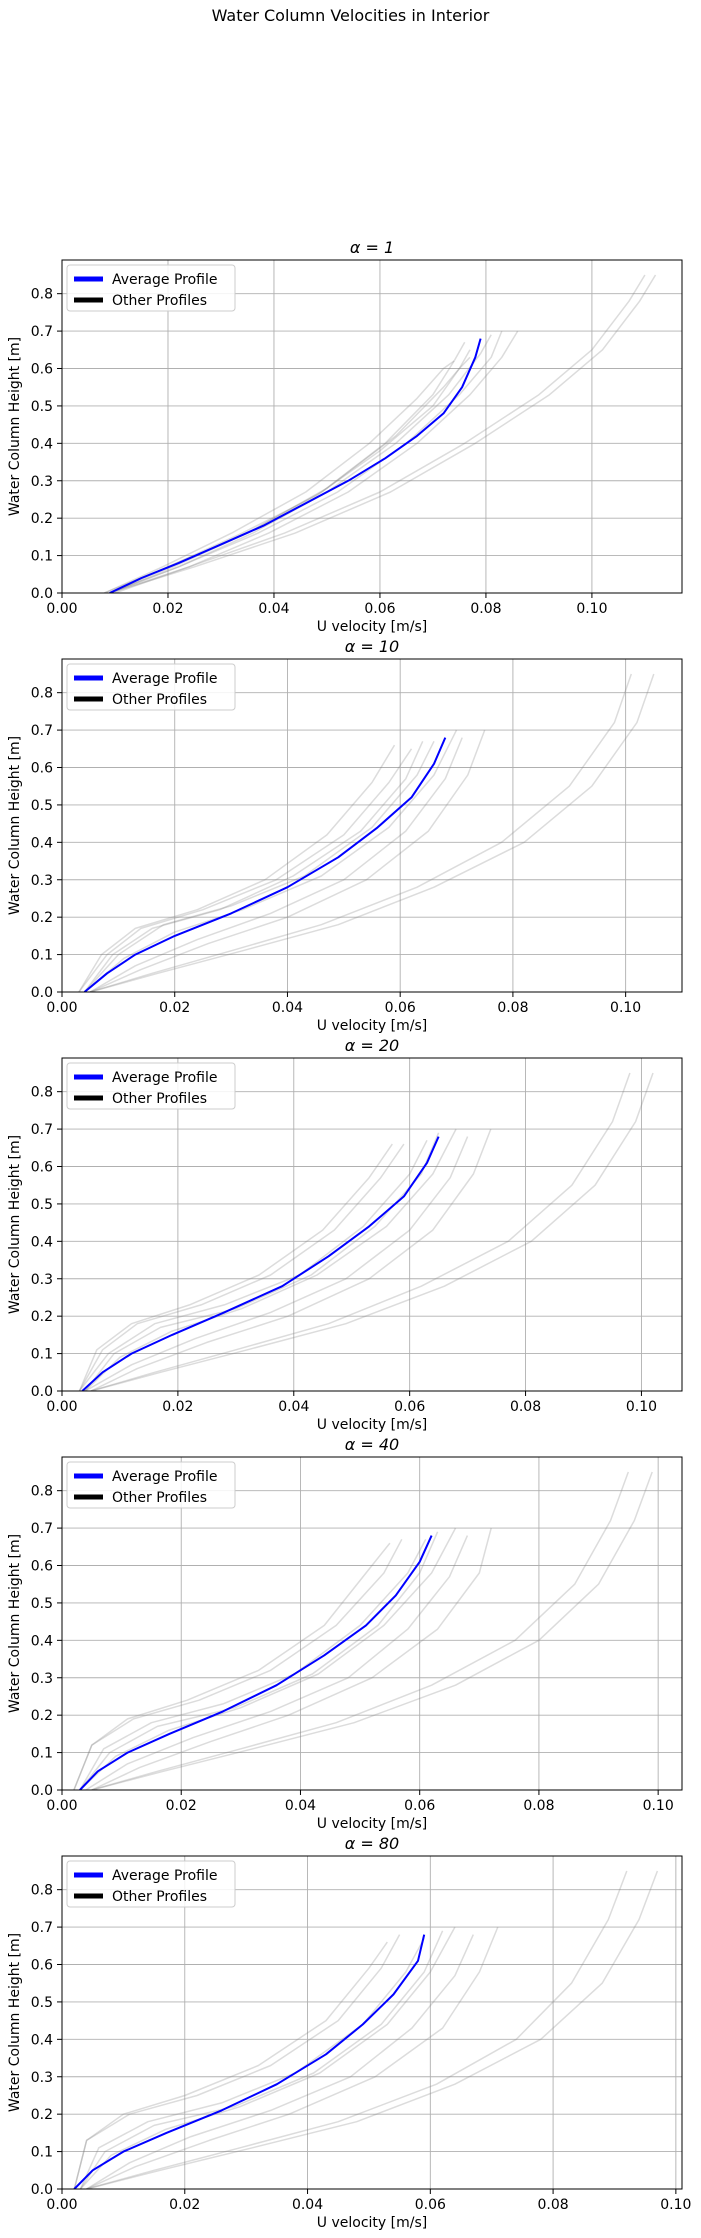 This screenshot has height=2238, width=701. I want to click on x-tick-label: 0.06, so click(430, 2205).